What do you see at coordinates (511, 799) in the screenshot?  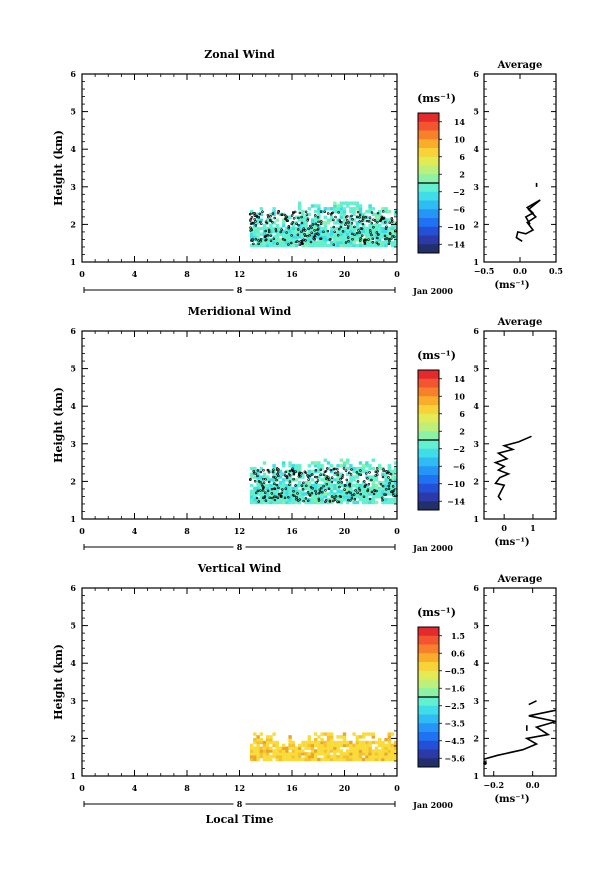 I see `avg-x-axis-label: (ms⁻¹)` at bounding box center [511, 799].